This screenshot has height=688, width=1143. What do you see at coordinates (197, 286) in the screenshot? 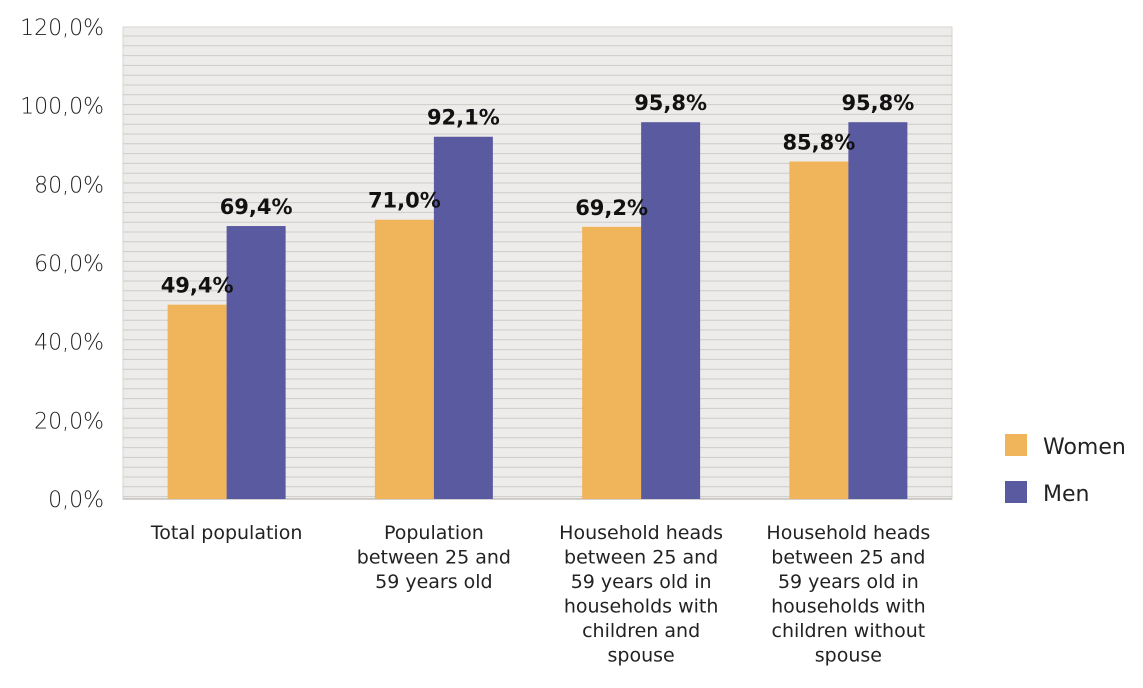
I see `data-label: 49,4%` at bounding box center [197, 286].